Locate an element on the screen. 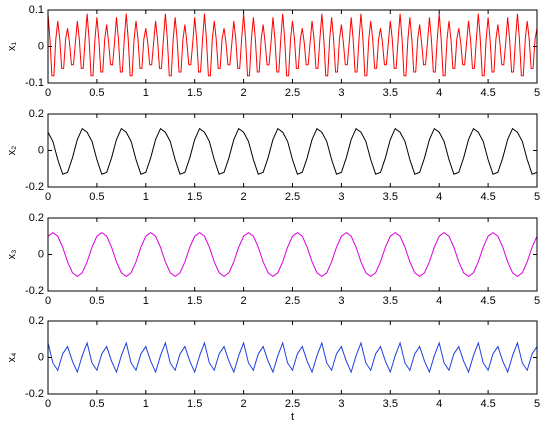 The width and height of the screenshot is (545, 426). y-axis-label: x₂ is located at coordinates (12, 151).